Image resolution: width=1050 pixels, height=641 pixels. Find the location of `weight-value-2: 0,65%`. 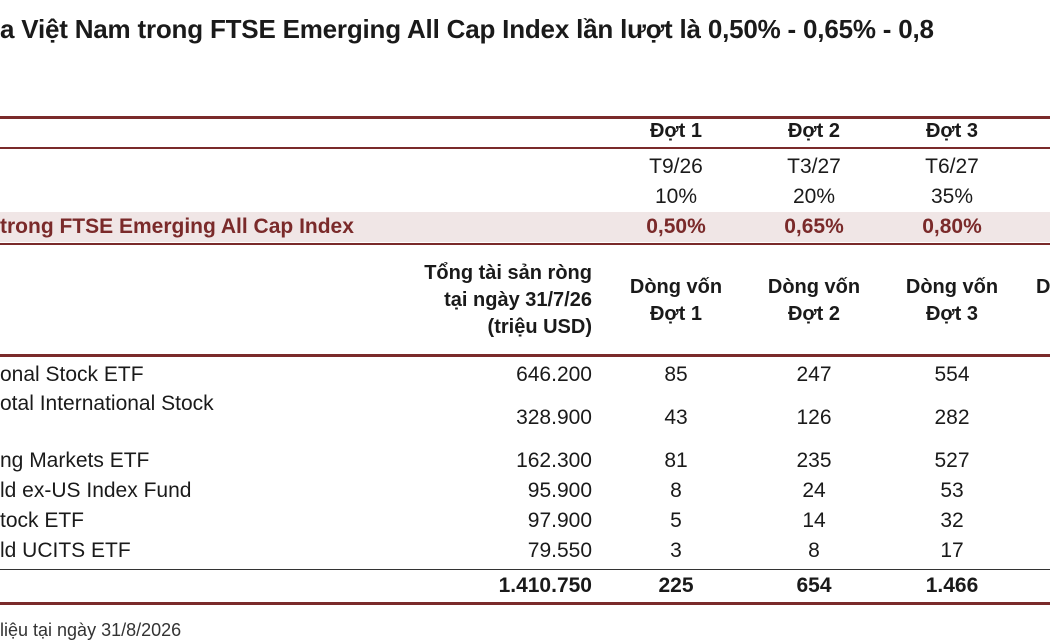

weight-value-2: 0,65% is located at coordinates (814, 226).